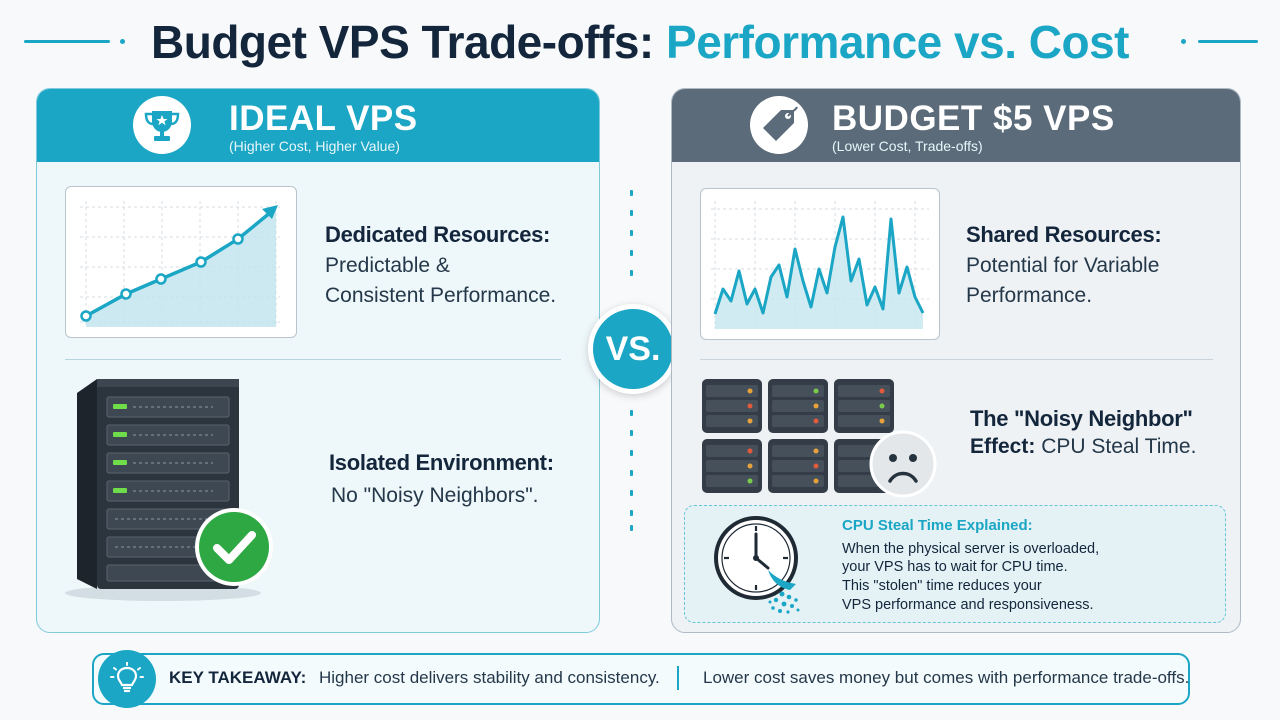 This screenshot has width=1280, height=720. What do you see at coordinates (238, 677) in the screenshot?
I see `key-takeaway-label: KEY TAKEAWAY:` at bounding box center [238, 677].